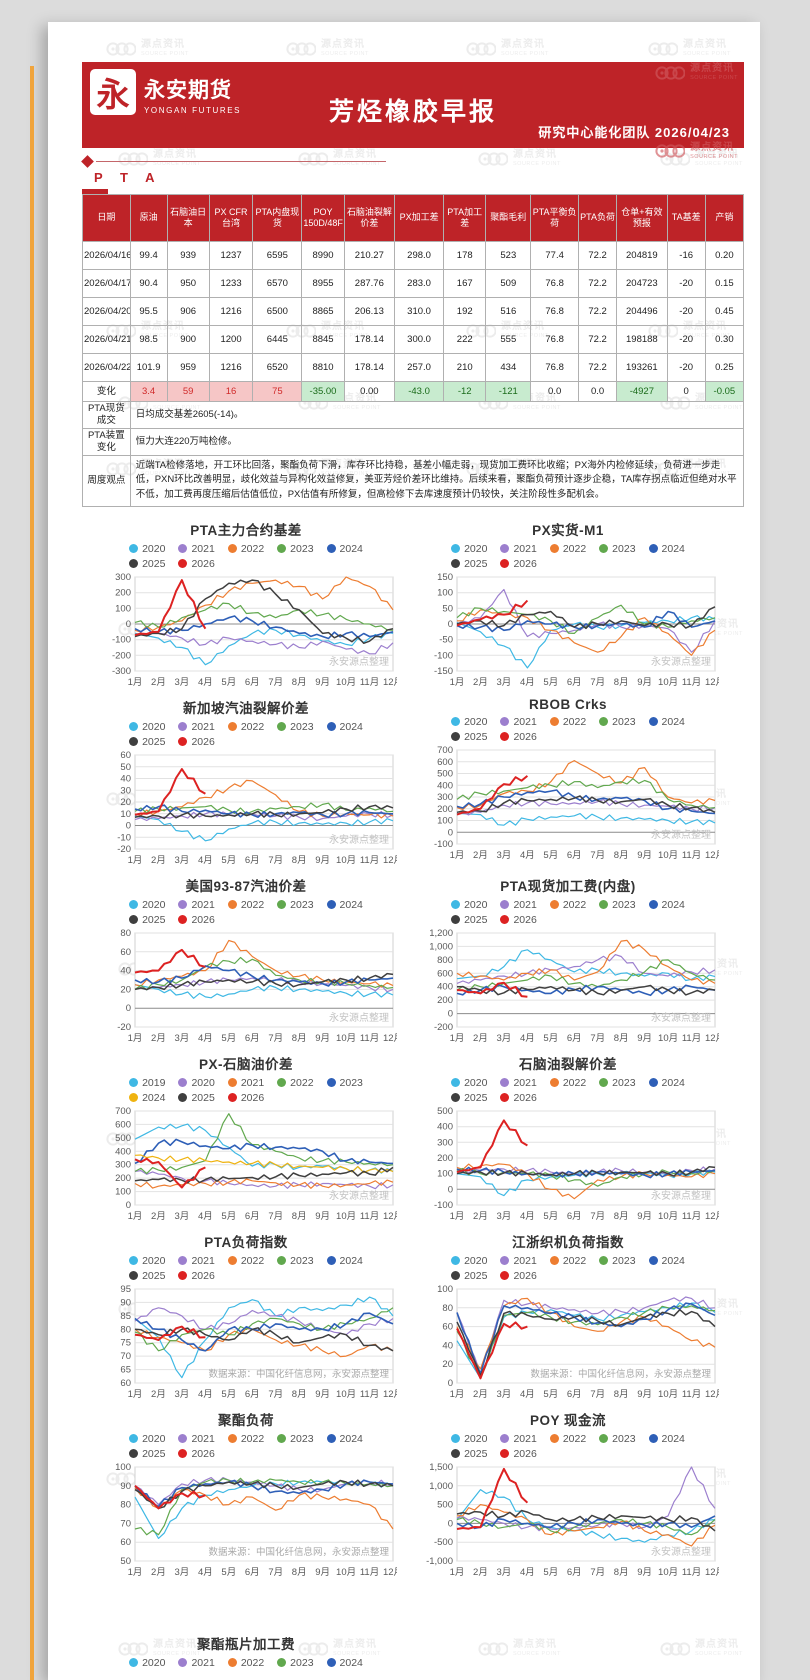 This screenshot has width=810, height=1680. What do you see at coordinates (231, 339) in the screenshot?
I see `table-cell: 1200` at bounding box center [231, 339].